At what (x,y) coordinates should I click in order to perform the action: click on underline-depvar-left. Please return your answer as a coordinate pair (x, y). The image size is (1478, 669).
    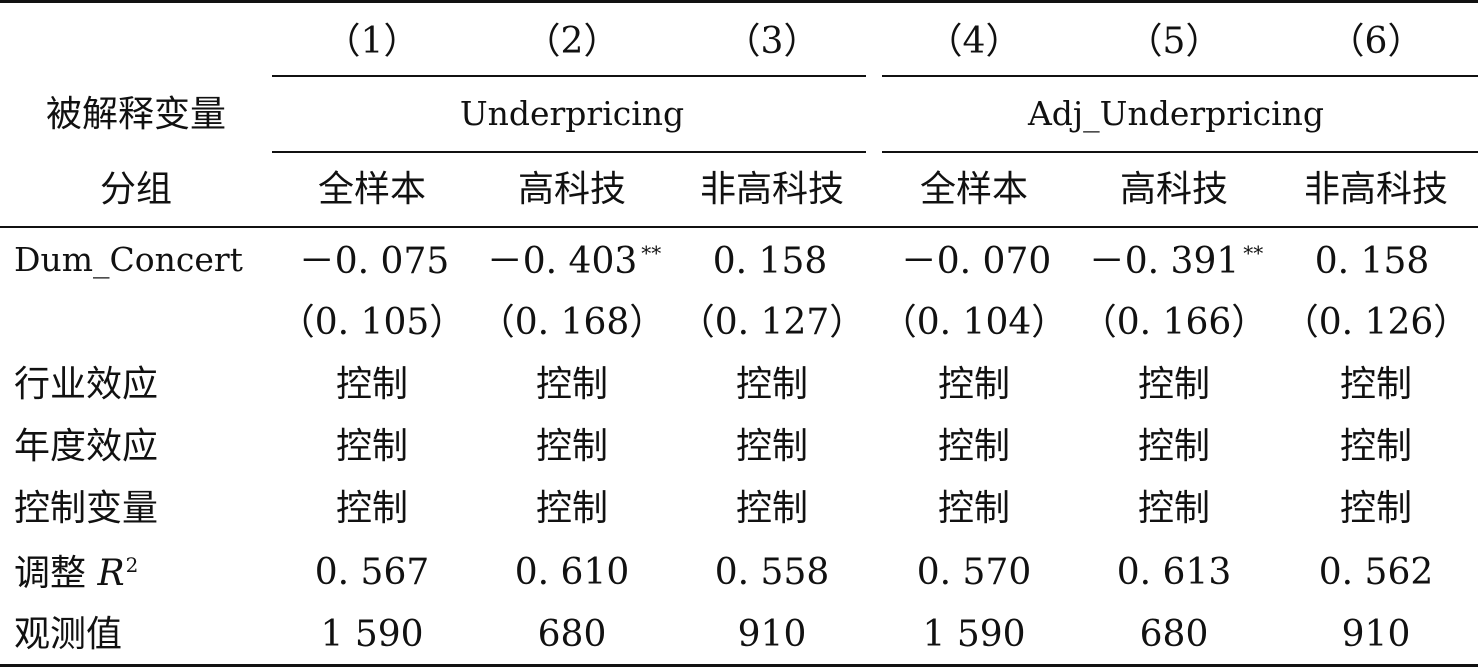
    Looking at the image, I should click on (569, 152).